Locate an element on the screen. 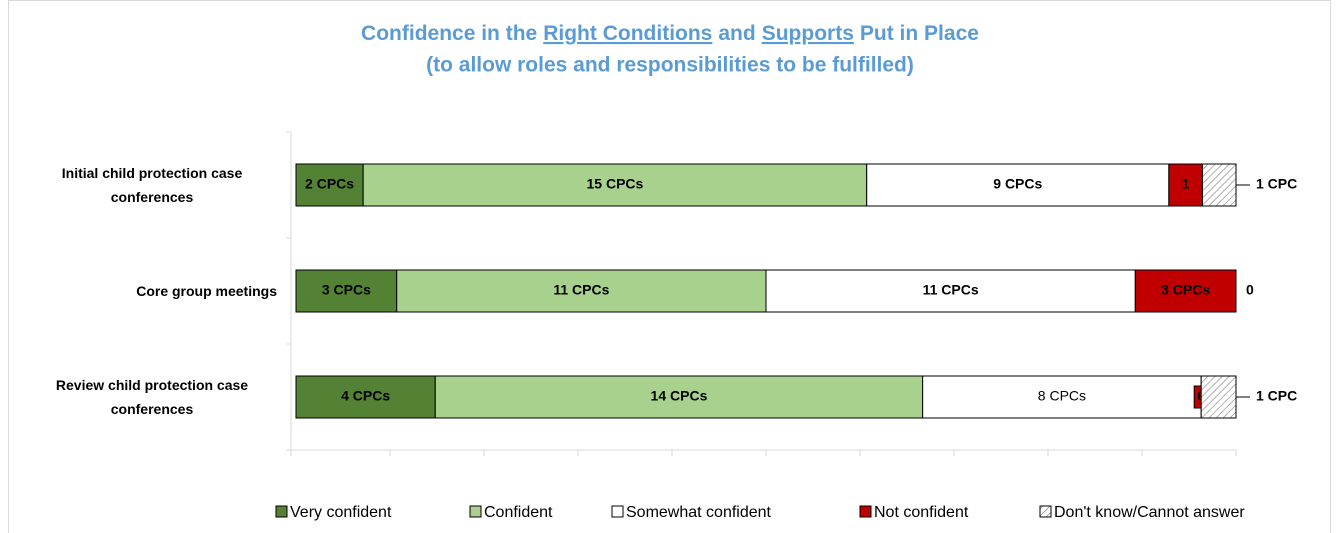 The height and width of the screenshot is (533, 1339). data-label: 2 CPCs is located at coordinates (329, 184).